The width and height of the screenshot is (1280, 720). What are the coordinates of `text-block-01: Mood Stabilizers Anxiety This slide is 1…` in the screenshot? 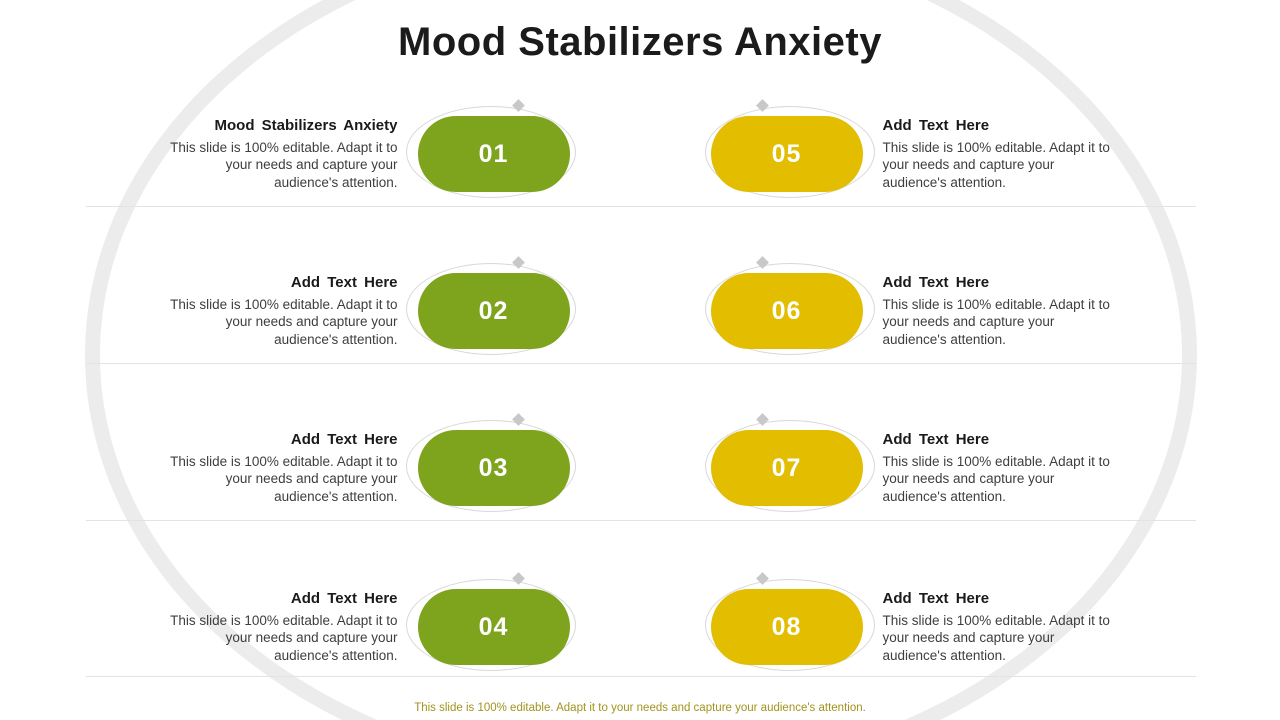 It's located at (252, 154).